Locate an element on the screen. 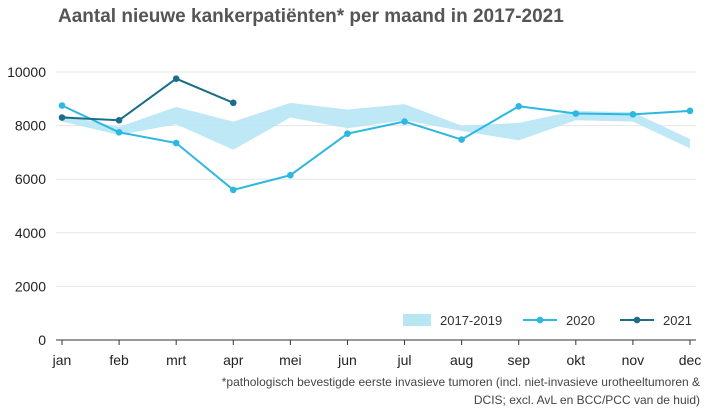  point-2020-jul is located at coordinates (404, 121).